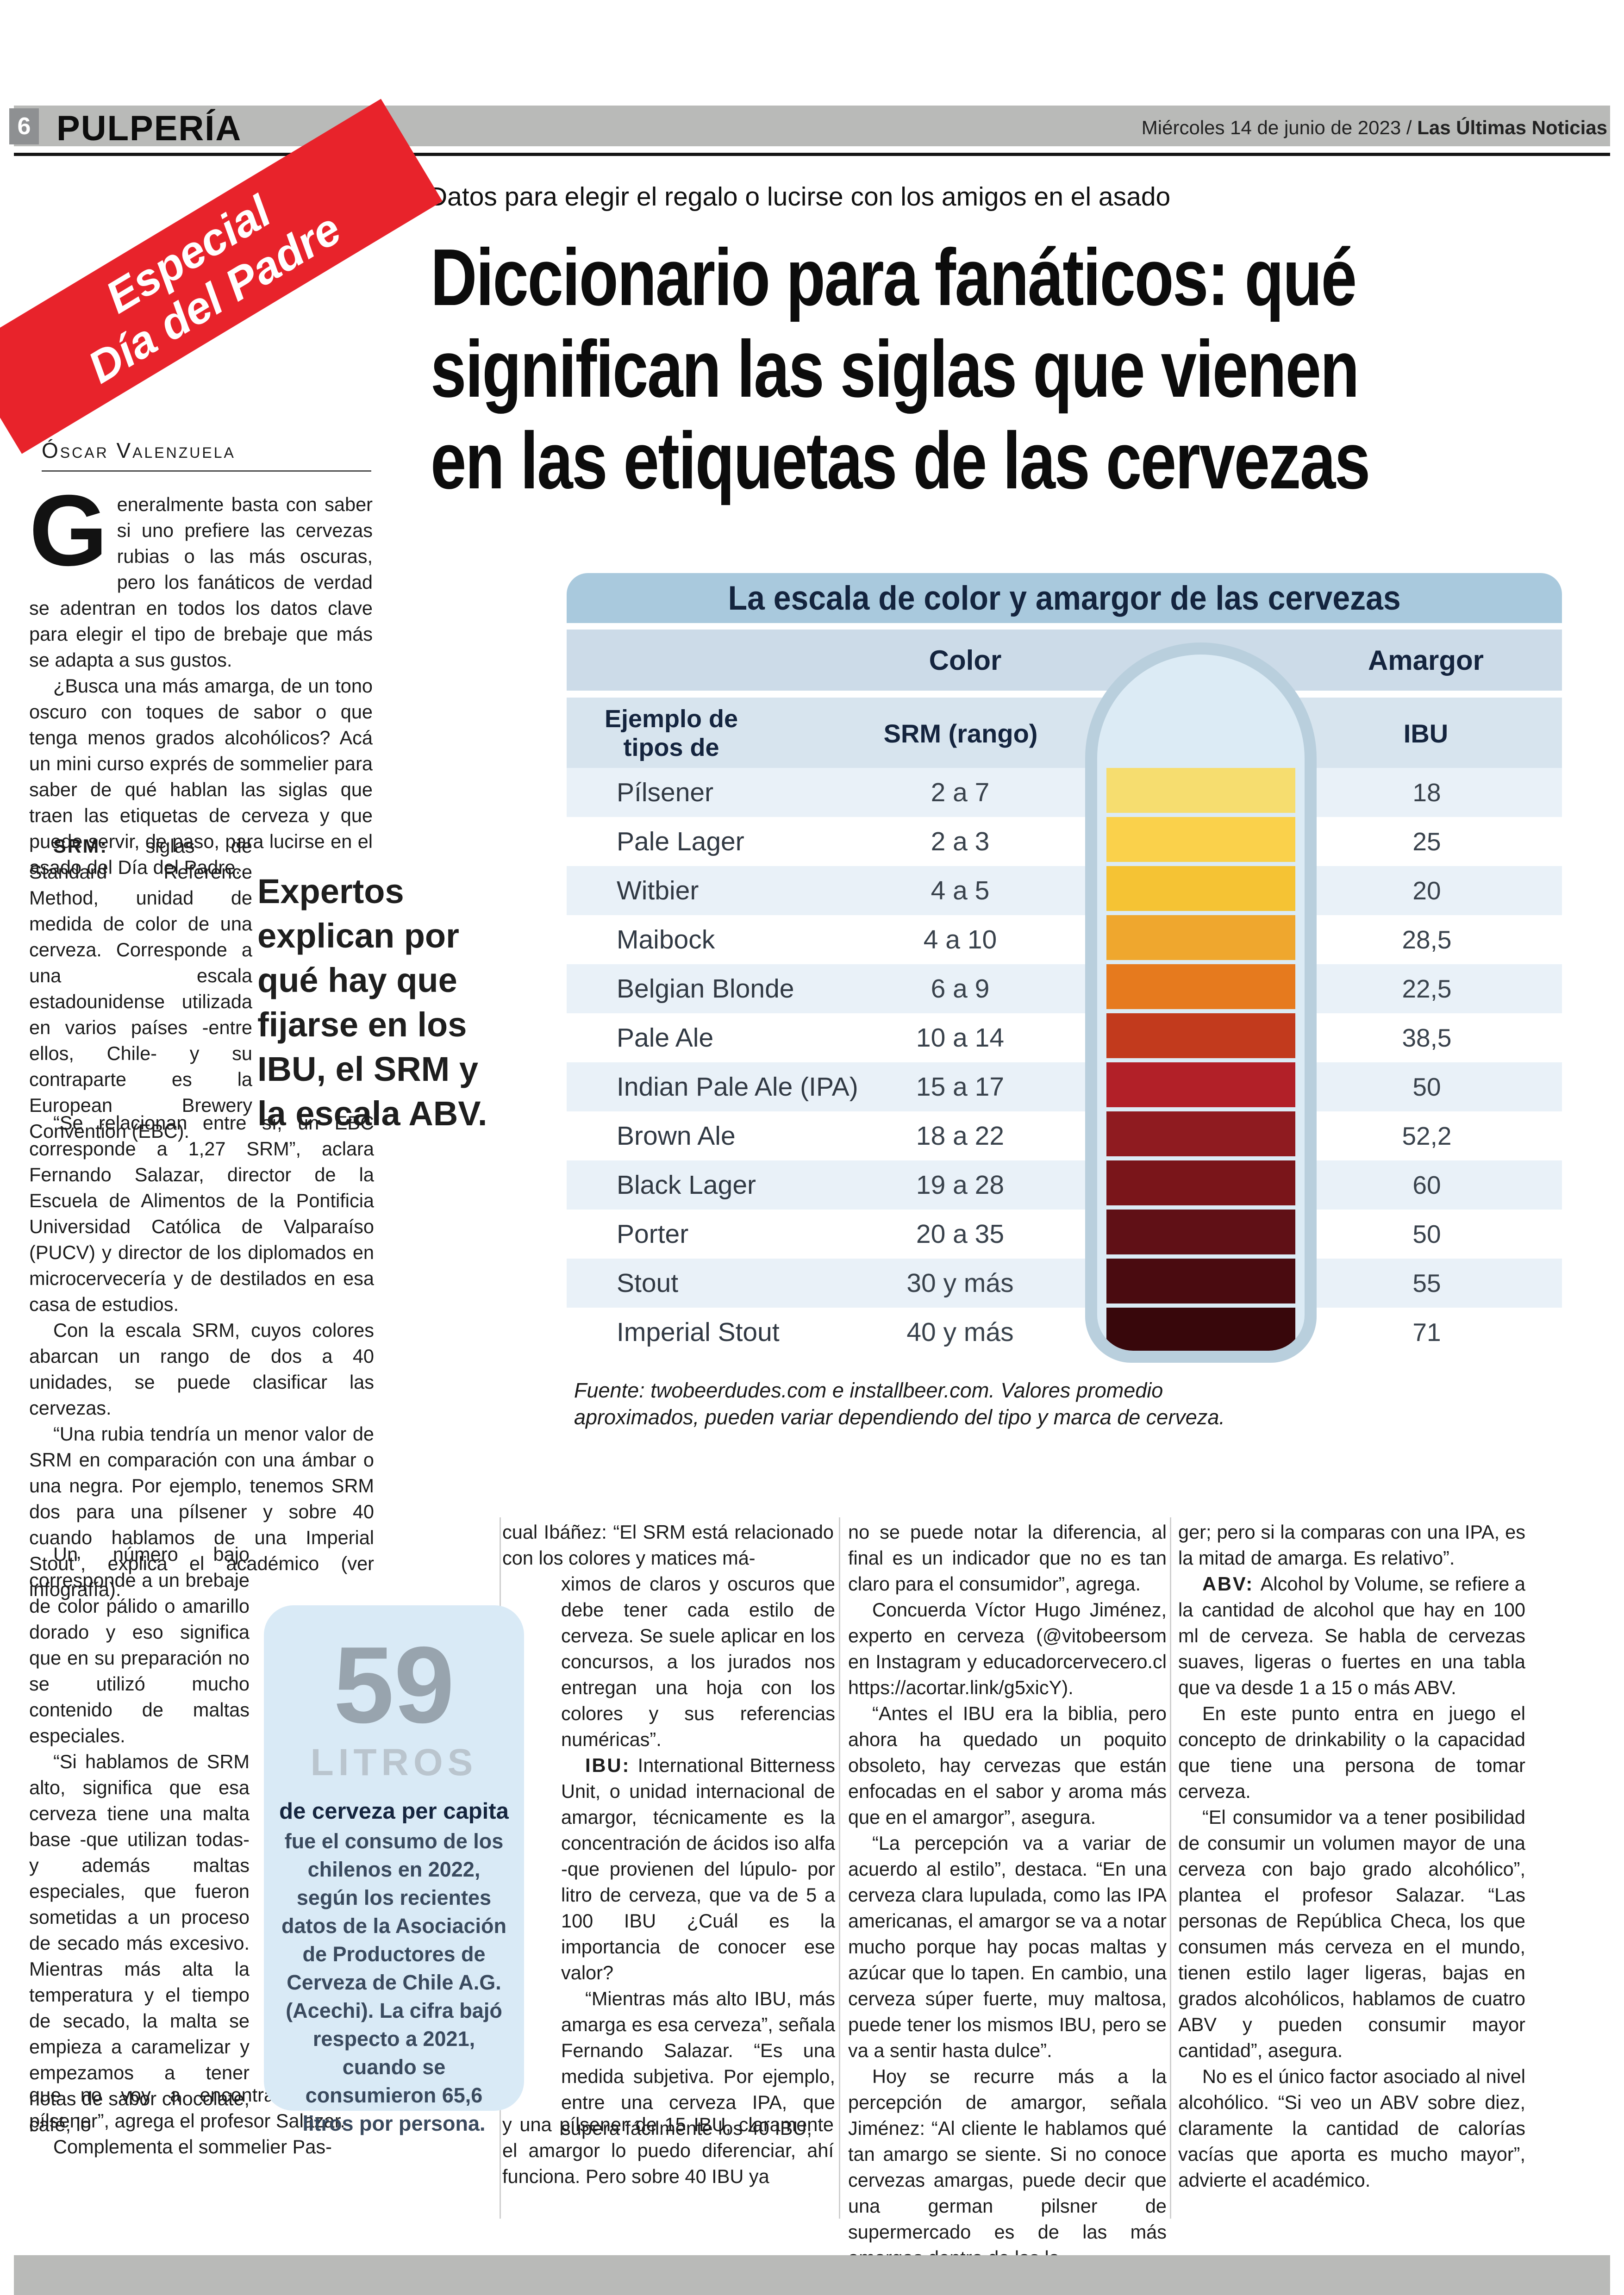 The image size is (1624, 2295). I want to click on special-edition-banner: Especial Día del Padre, so click(221, 277).